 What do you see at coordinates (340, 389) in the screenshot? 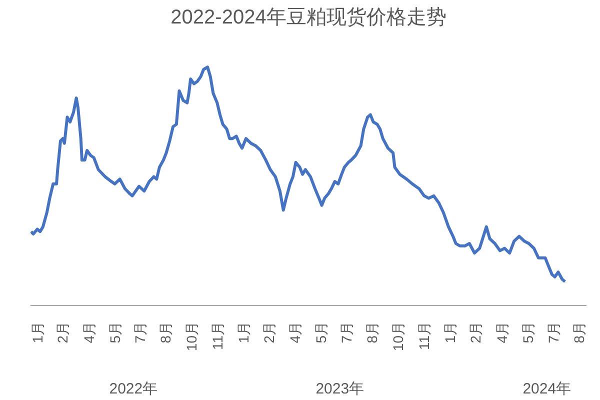
I see `x2-tick-label: 2023年` at bounding box center [340, 389].